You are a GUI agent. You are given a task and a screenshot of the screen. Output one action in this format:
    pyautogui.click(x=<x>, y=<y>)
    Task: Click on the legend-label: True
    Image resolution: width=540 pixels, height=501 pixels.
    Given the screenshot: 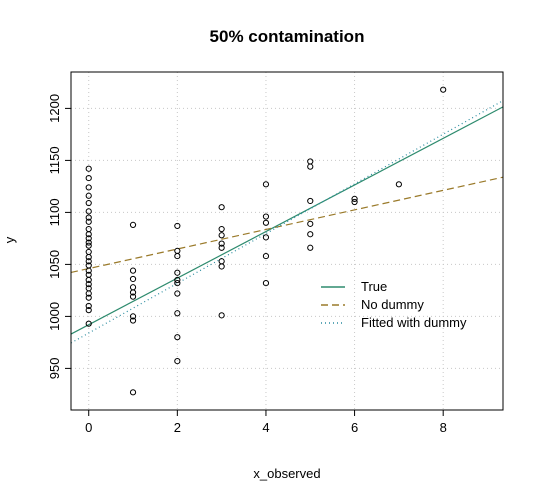 What is the action you would take?
    pyautogui.click(x=374, y=286)
    